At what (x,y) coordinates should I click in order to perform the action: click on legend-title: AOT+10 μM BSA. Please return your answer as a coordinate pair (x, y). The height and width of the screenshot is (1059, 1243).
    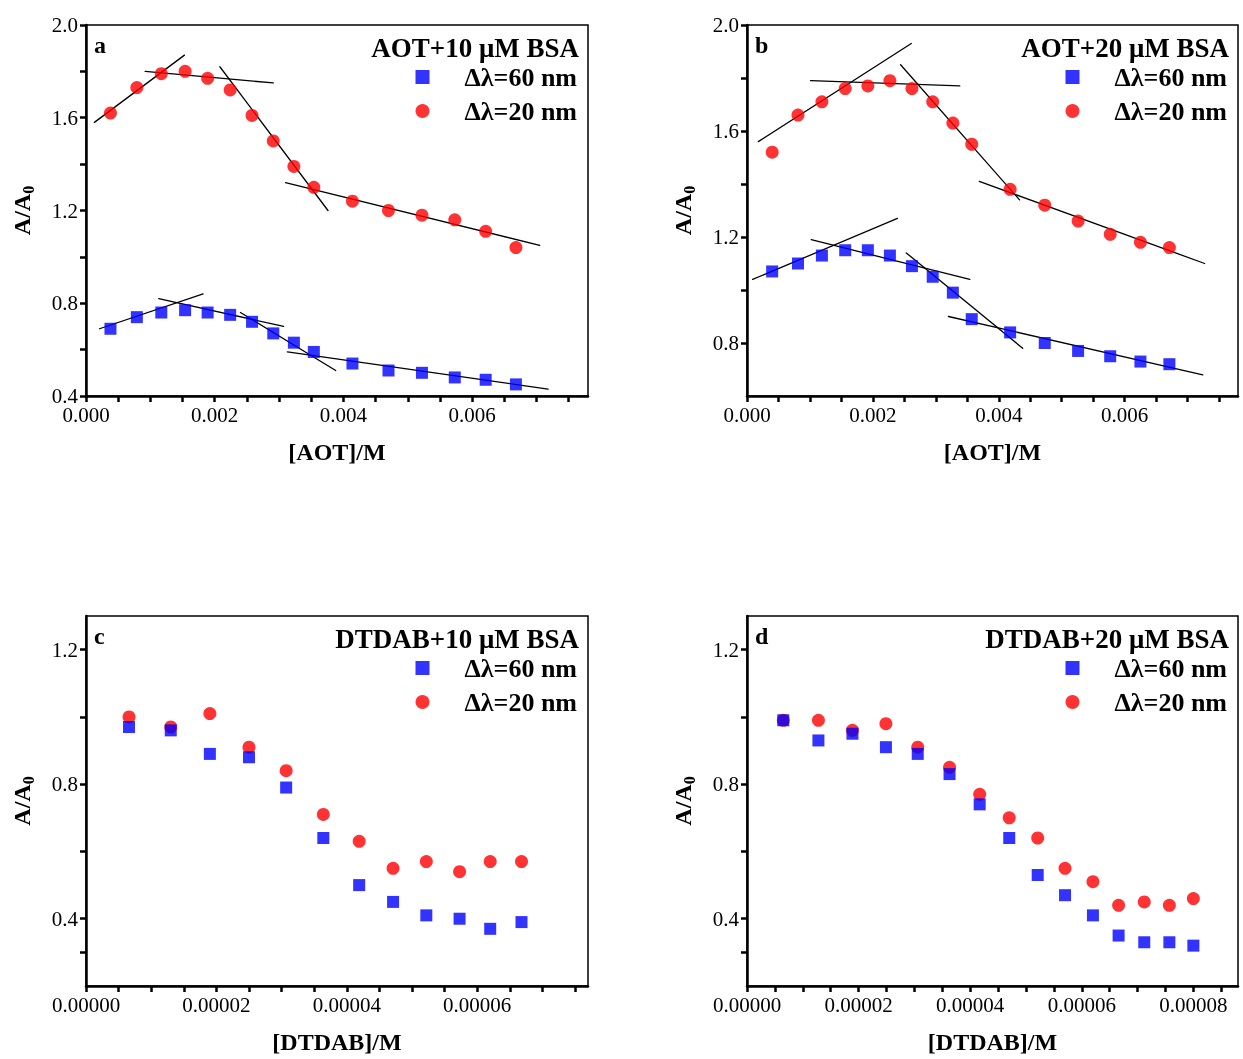
    Looking at the image, I should click on (475, 47).